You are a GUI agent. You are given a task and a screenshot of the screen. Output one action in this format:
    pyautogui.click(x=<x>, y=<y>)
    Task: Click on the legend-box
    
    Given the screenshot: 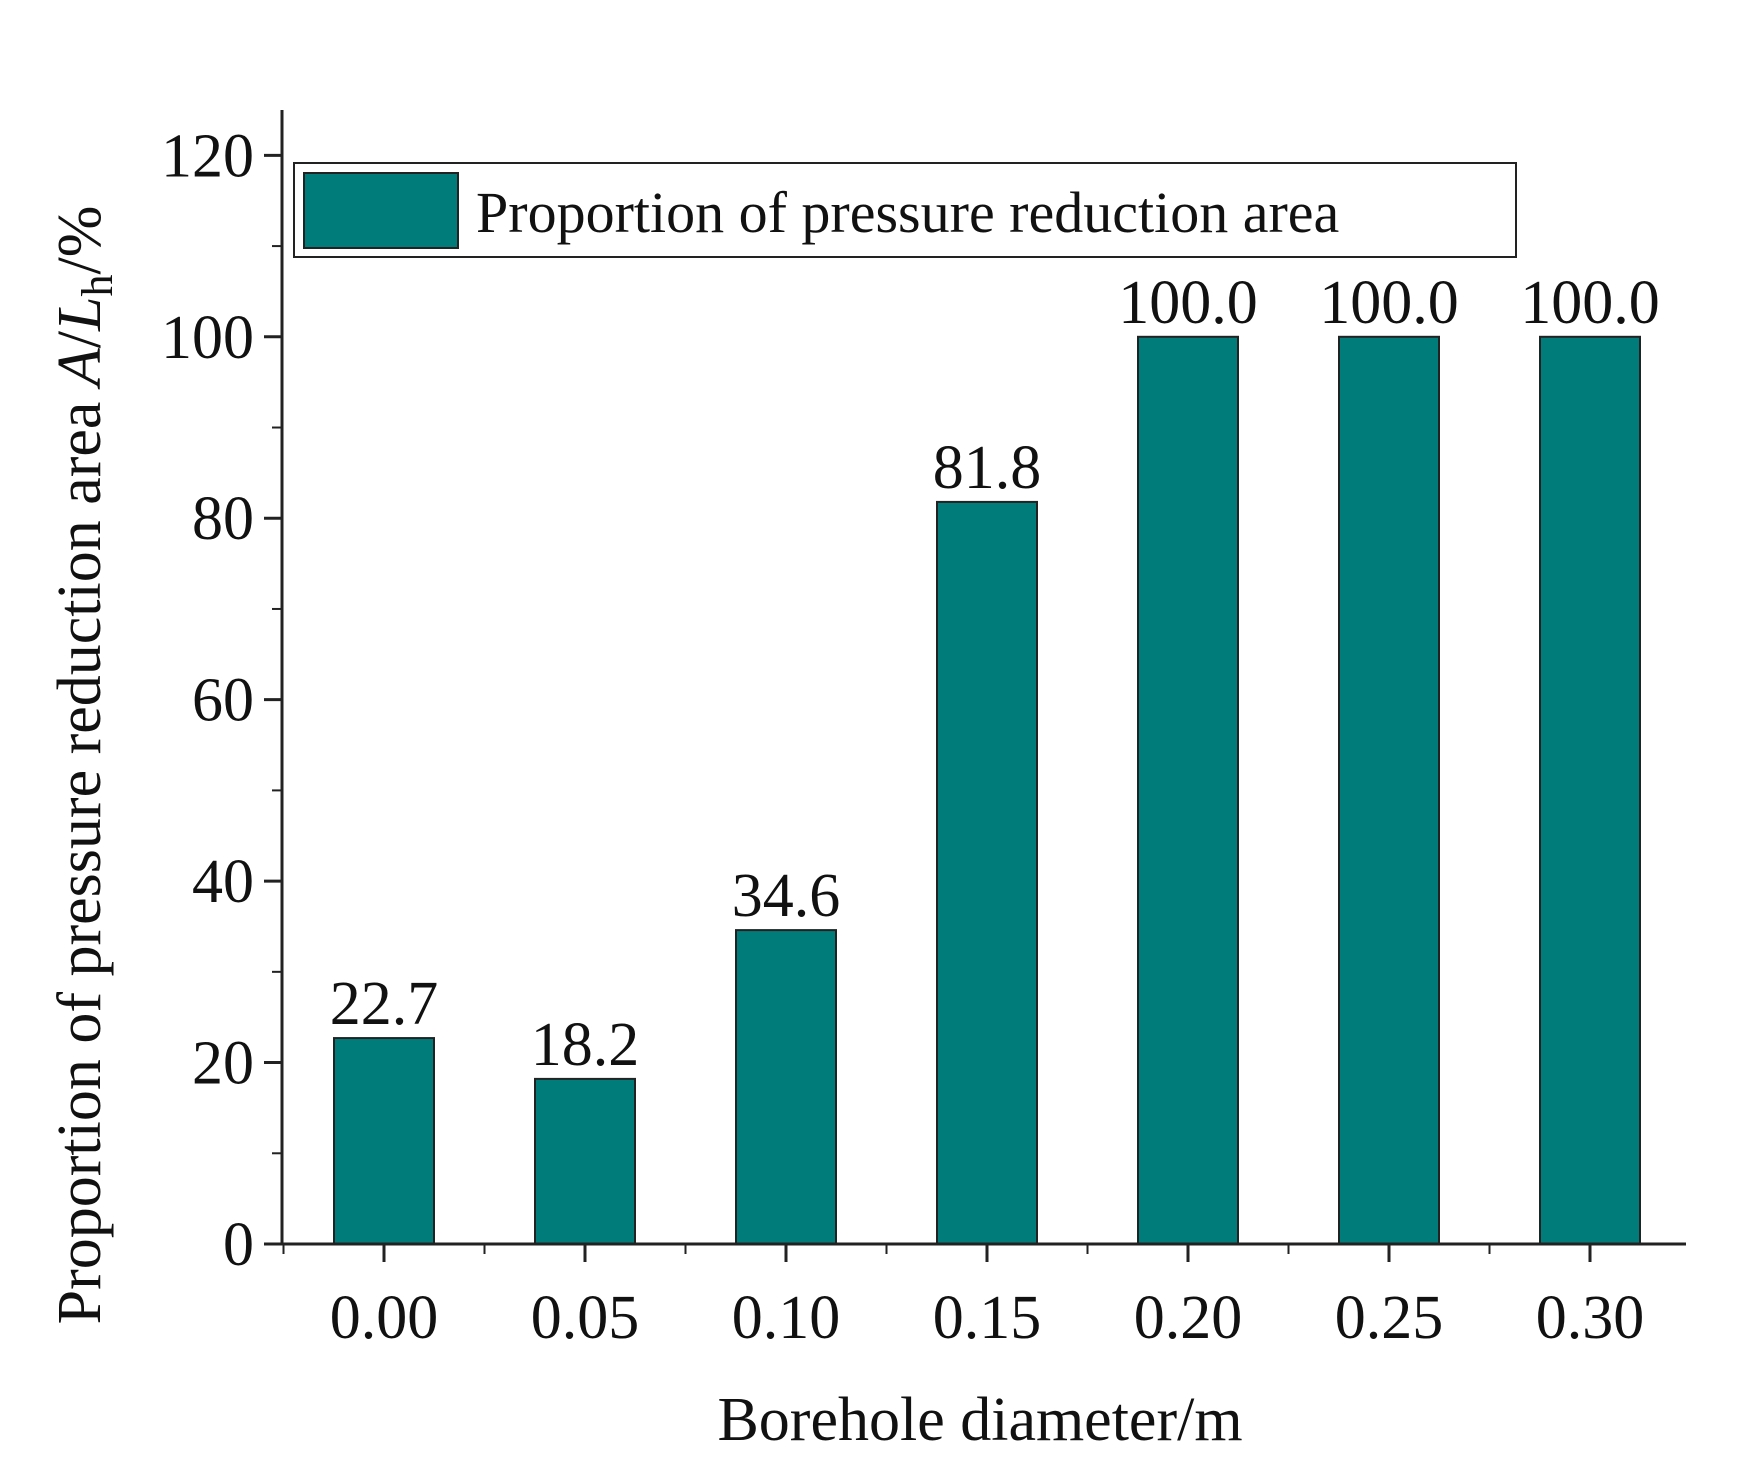 What is the action you would take?
    pyautogui.click(x=905, y=210)
    